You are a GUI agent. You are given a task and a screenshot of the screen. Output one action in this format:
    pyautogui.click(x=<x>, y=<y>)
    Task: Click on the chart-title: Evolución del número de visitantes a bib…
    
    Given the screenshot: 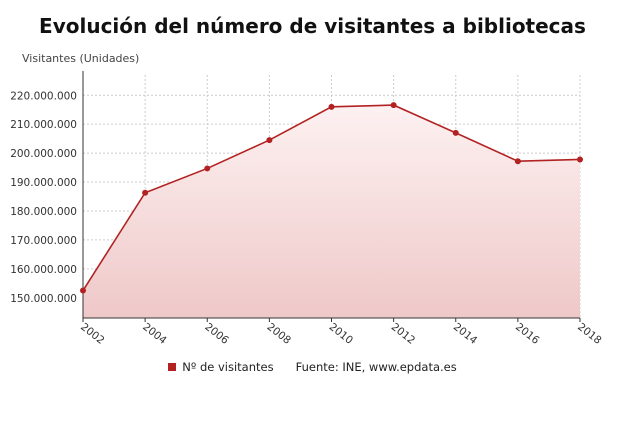 What is the action you would take?
    pyautogui.click(x=312, y=26)
    